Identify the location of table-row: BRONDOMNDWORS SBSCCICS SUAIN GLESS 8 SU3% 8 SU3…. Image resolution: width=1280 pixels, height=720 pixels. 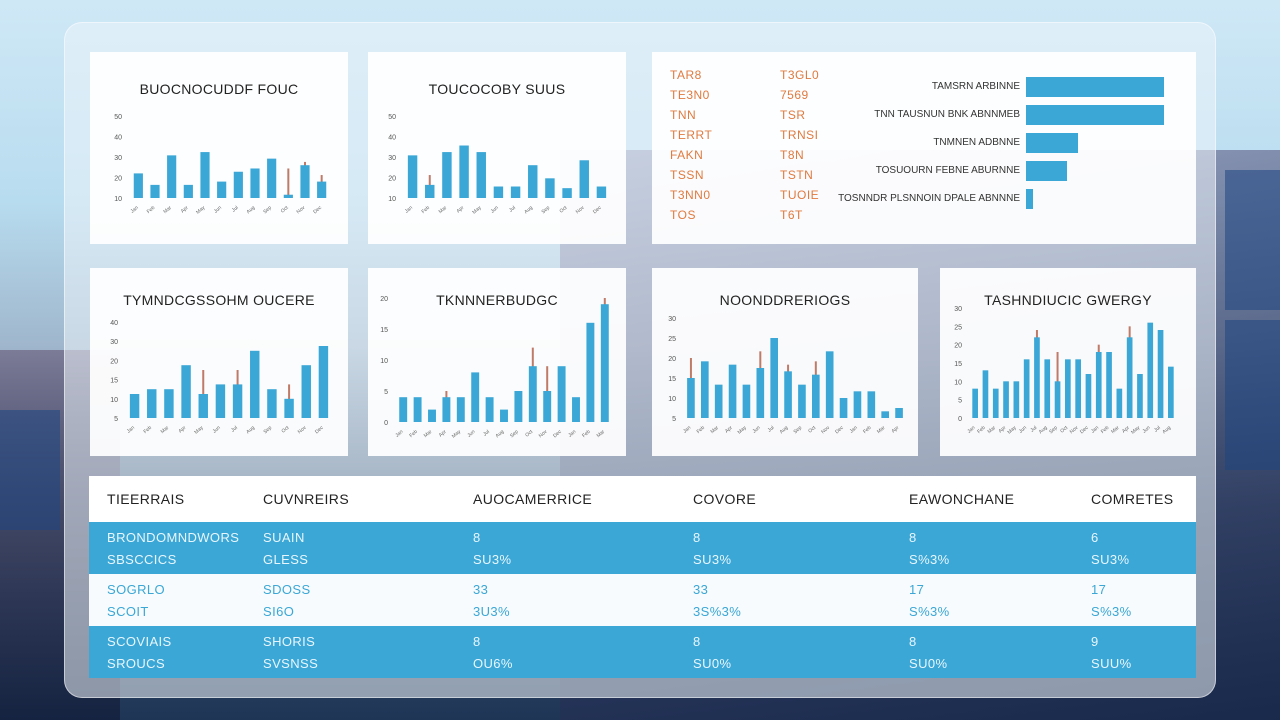
(642, 548).